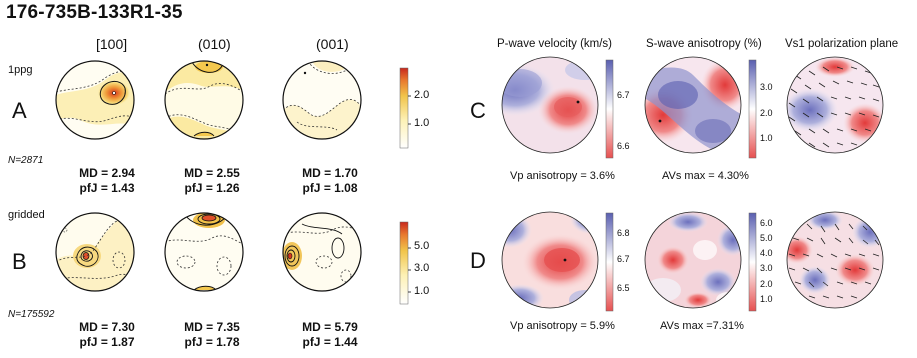  Describe the element at coordinates (693, 105) in the screenshot. I see `avs-net-c` at that location.